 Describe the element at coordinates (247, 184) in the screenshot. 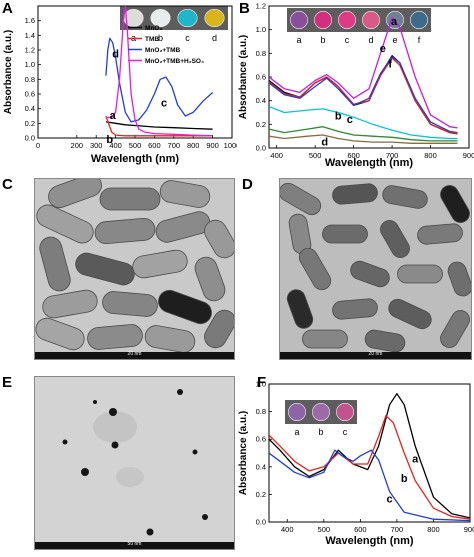

I see `panel-label-d: D` at that location.